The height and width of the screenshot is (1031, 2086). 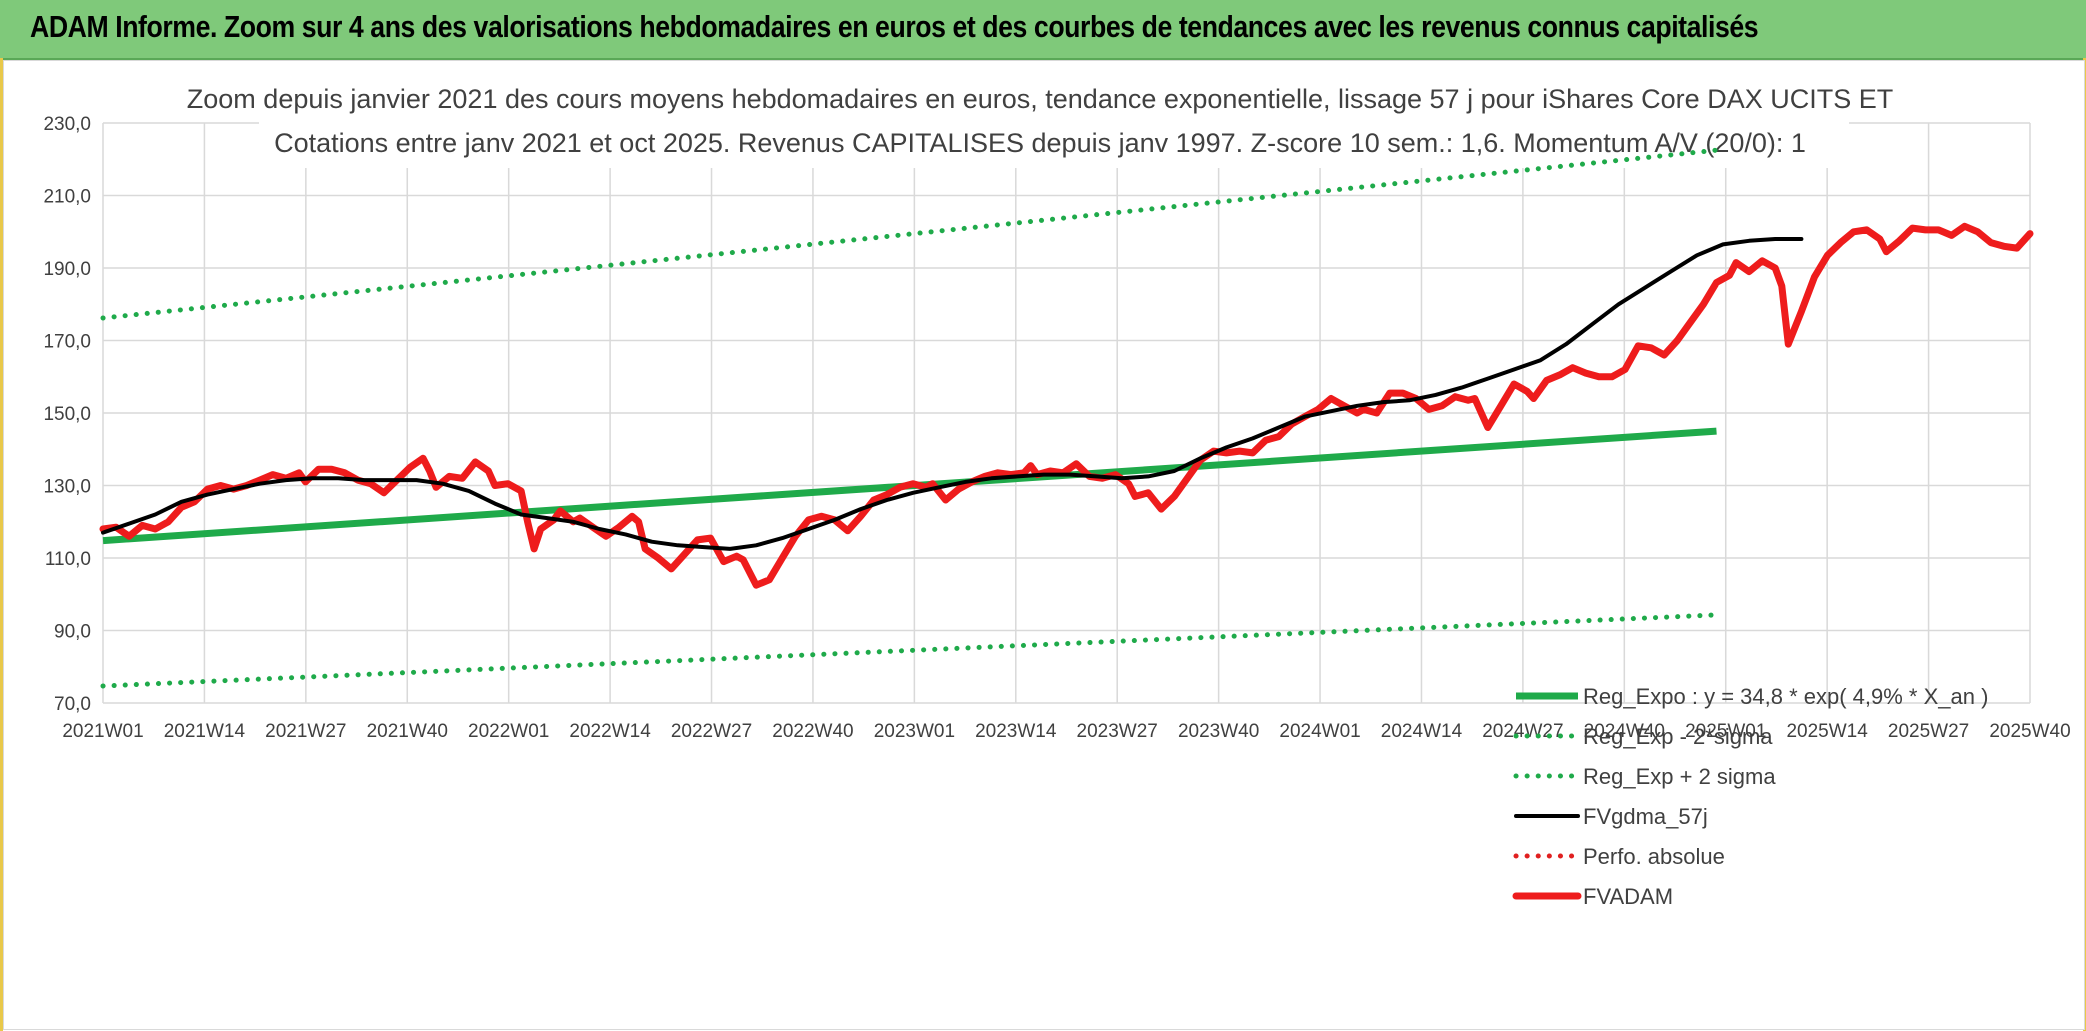 I want to click on x-tick-label: 2022W01, so click(x=508, y=731).